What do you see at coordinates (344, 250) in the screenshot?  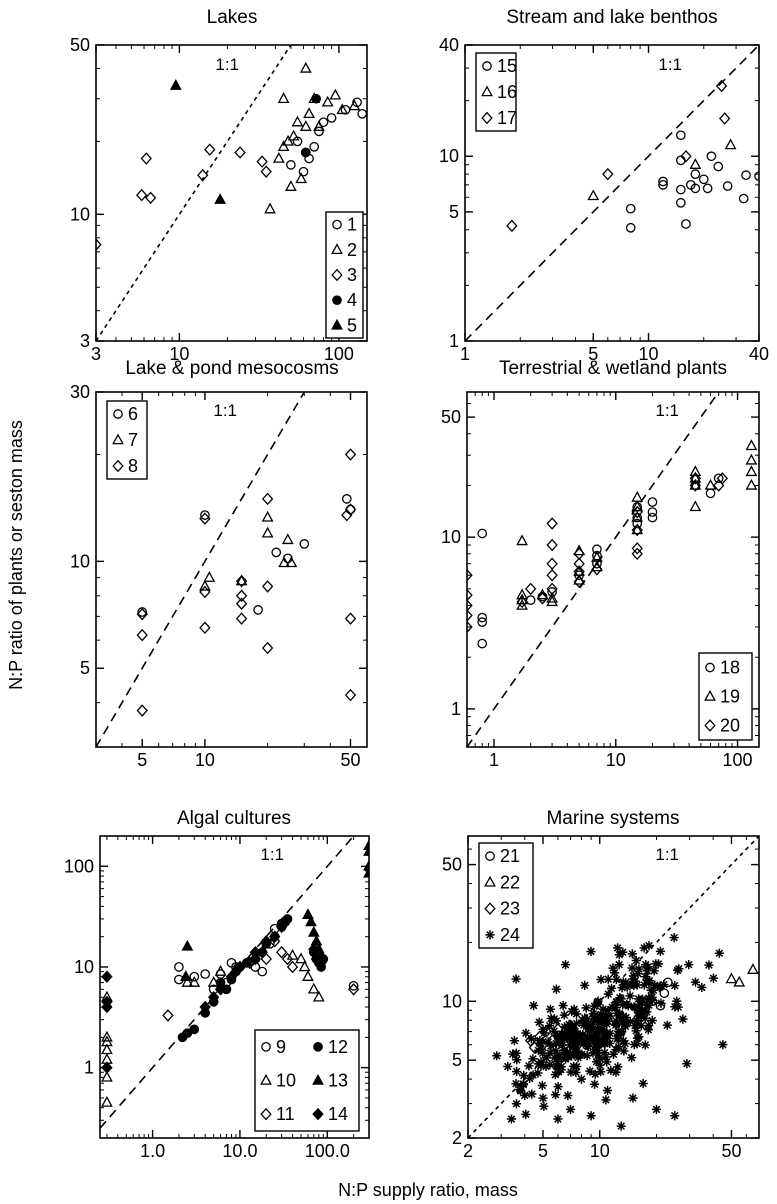 I see `legend-entry-2: 2` at bounding box center [344, 250].